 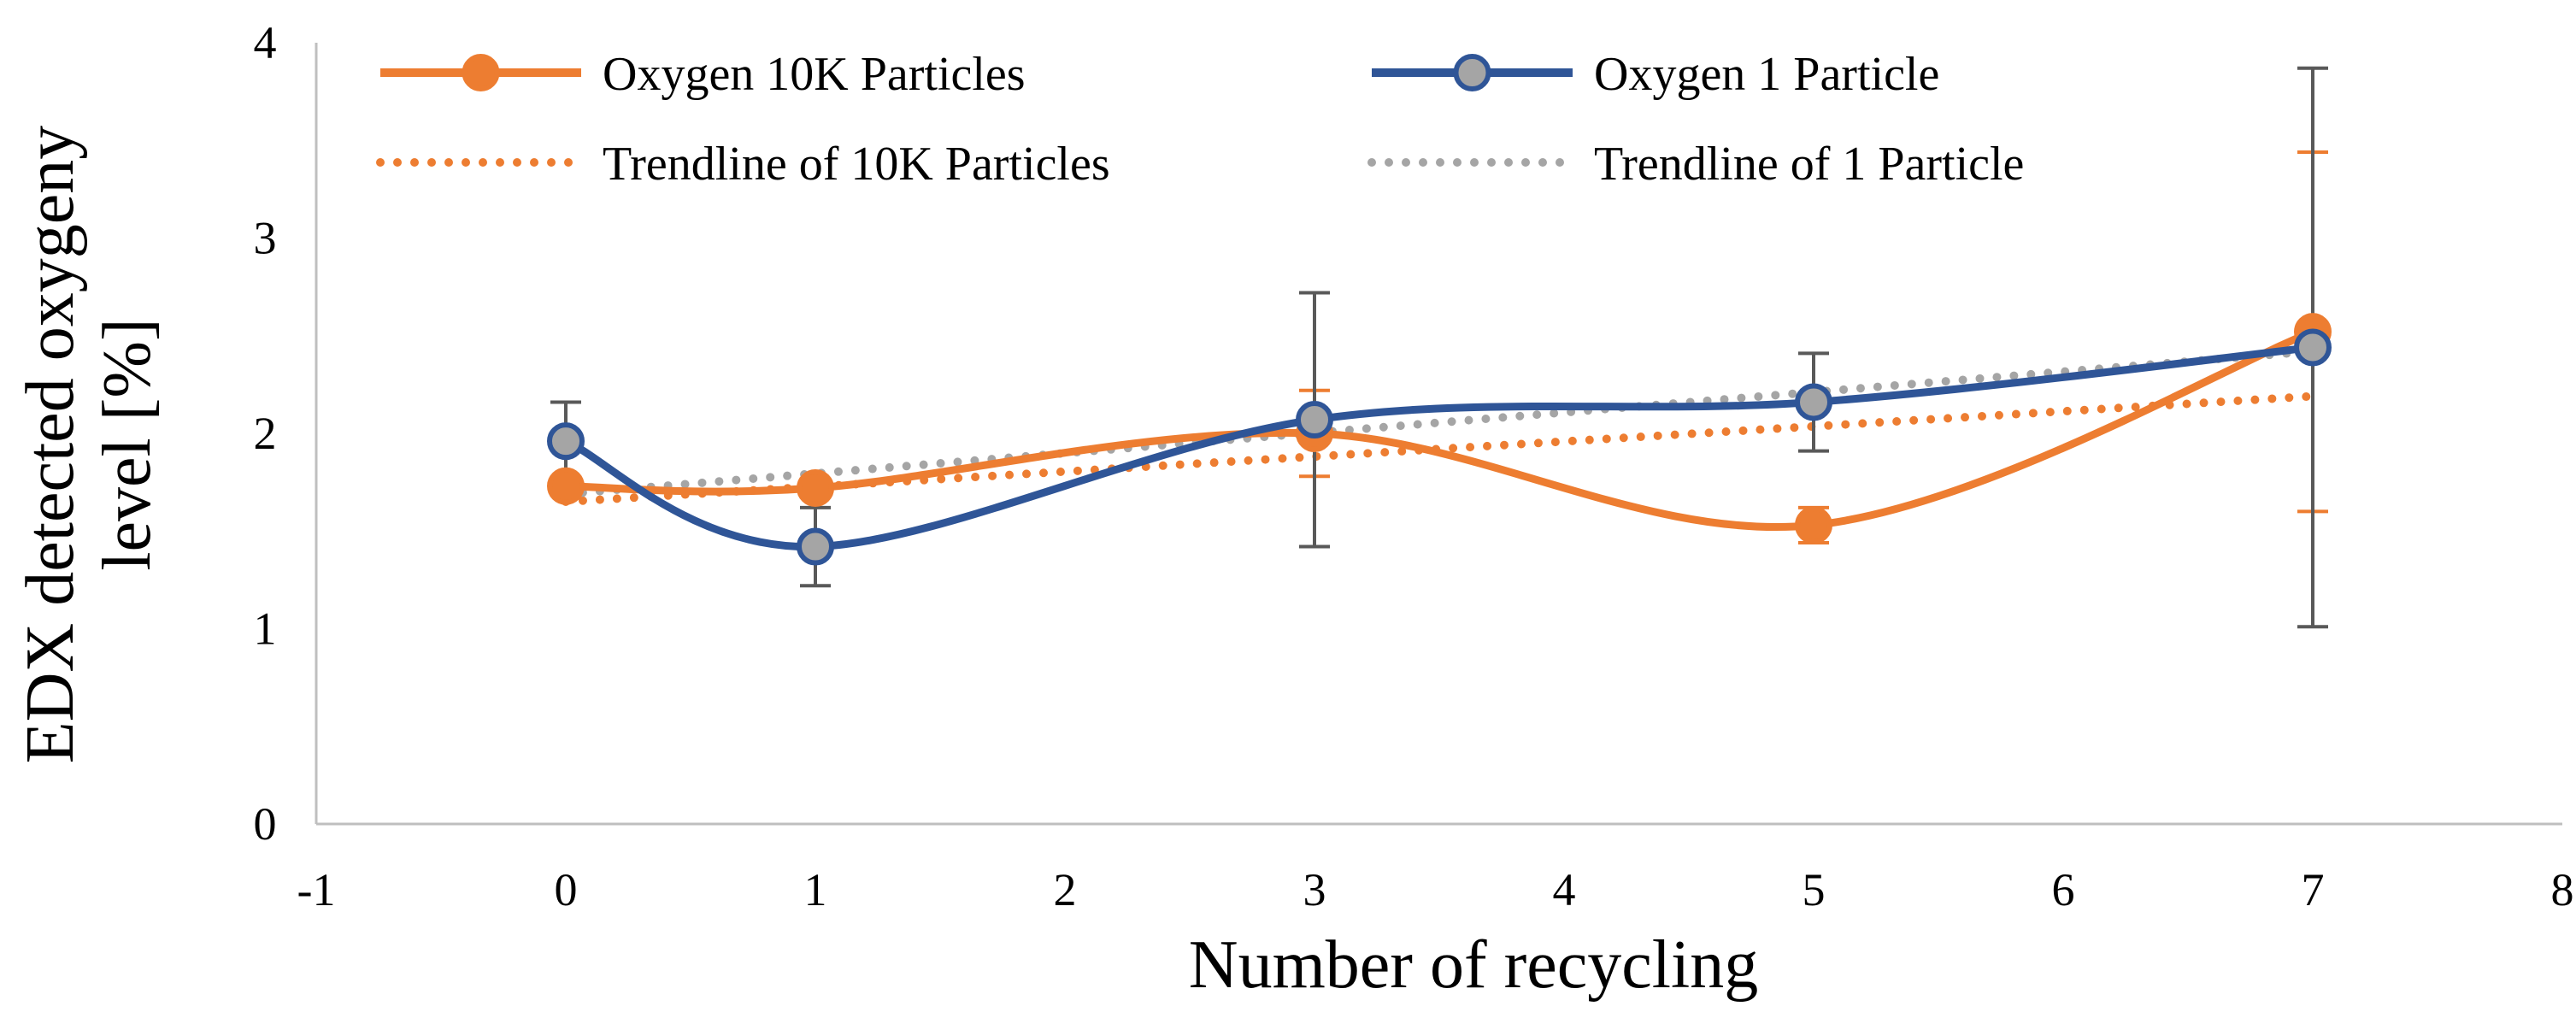 I want to click on y-axis-title-line-1: EDX detected oxygeny, so click(x=50, y=444).